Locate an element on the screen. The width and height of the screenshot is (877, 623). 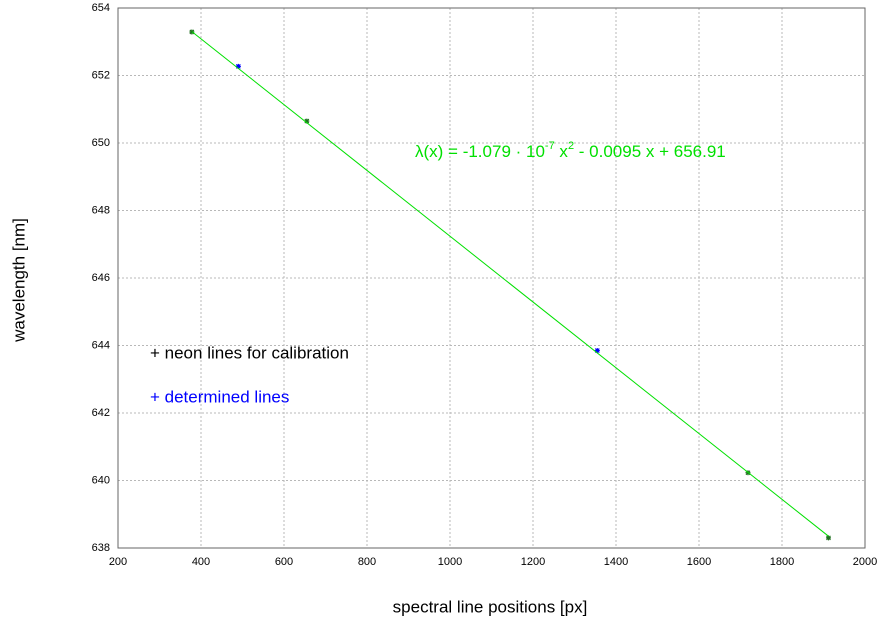
y-tick-label: 650 is located at coordinates (101, 143).